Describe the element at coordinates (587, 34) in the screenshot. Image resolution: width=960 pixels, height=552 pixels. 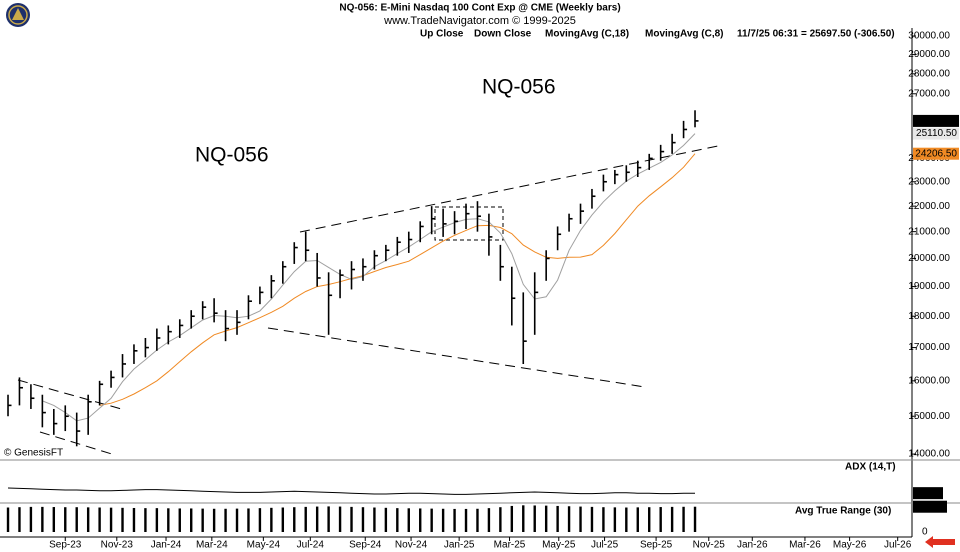
I see `legend-label: MovingAvg (C,18)` at that location.